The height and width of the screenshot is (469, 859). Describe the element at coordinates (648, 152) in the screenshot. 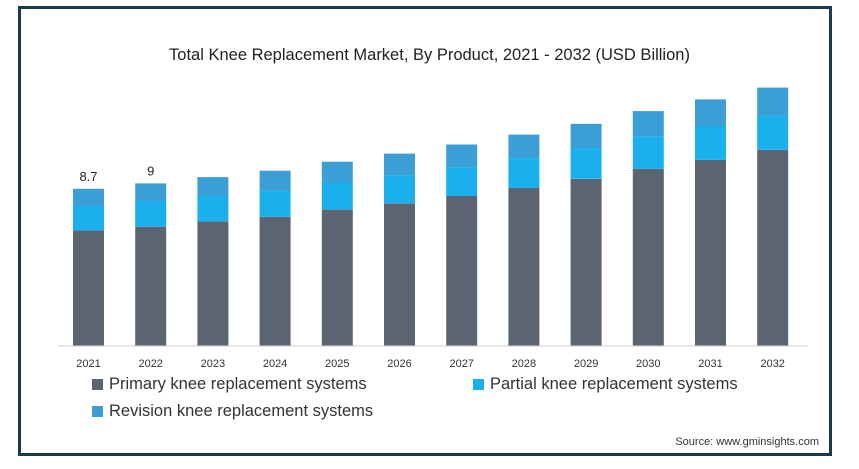

I see `bar-partial-2030` at that location.